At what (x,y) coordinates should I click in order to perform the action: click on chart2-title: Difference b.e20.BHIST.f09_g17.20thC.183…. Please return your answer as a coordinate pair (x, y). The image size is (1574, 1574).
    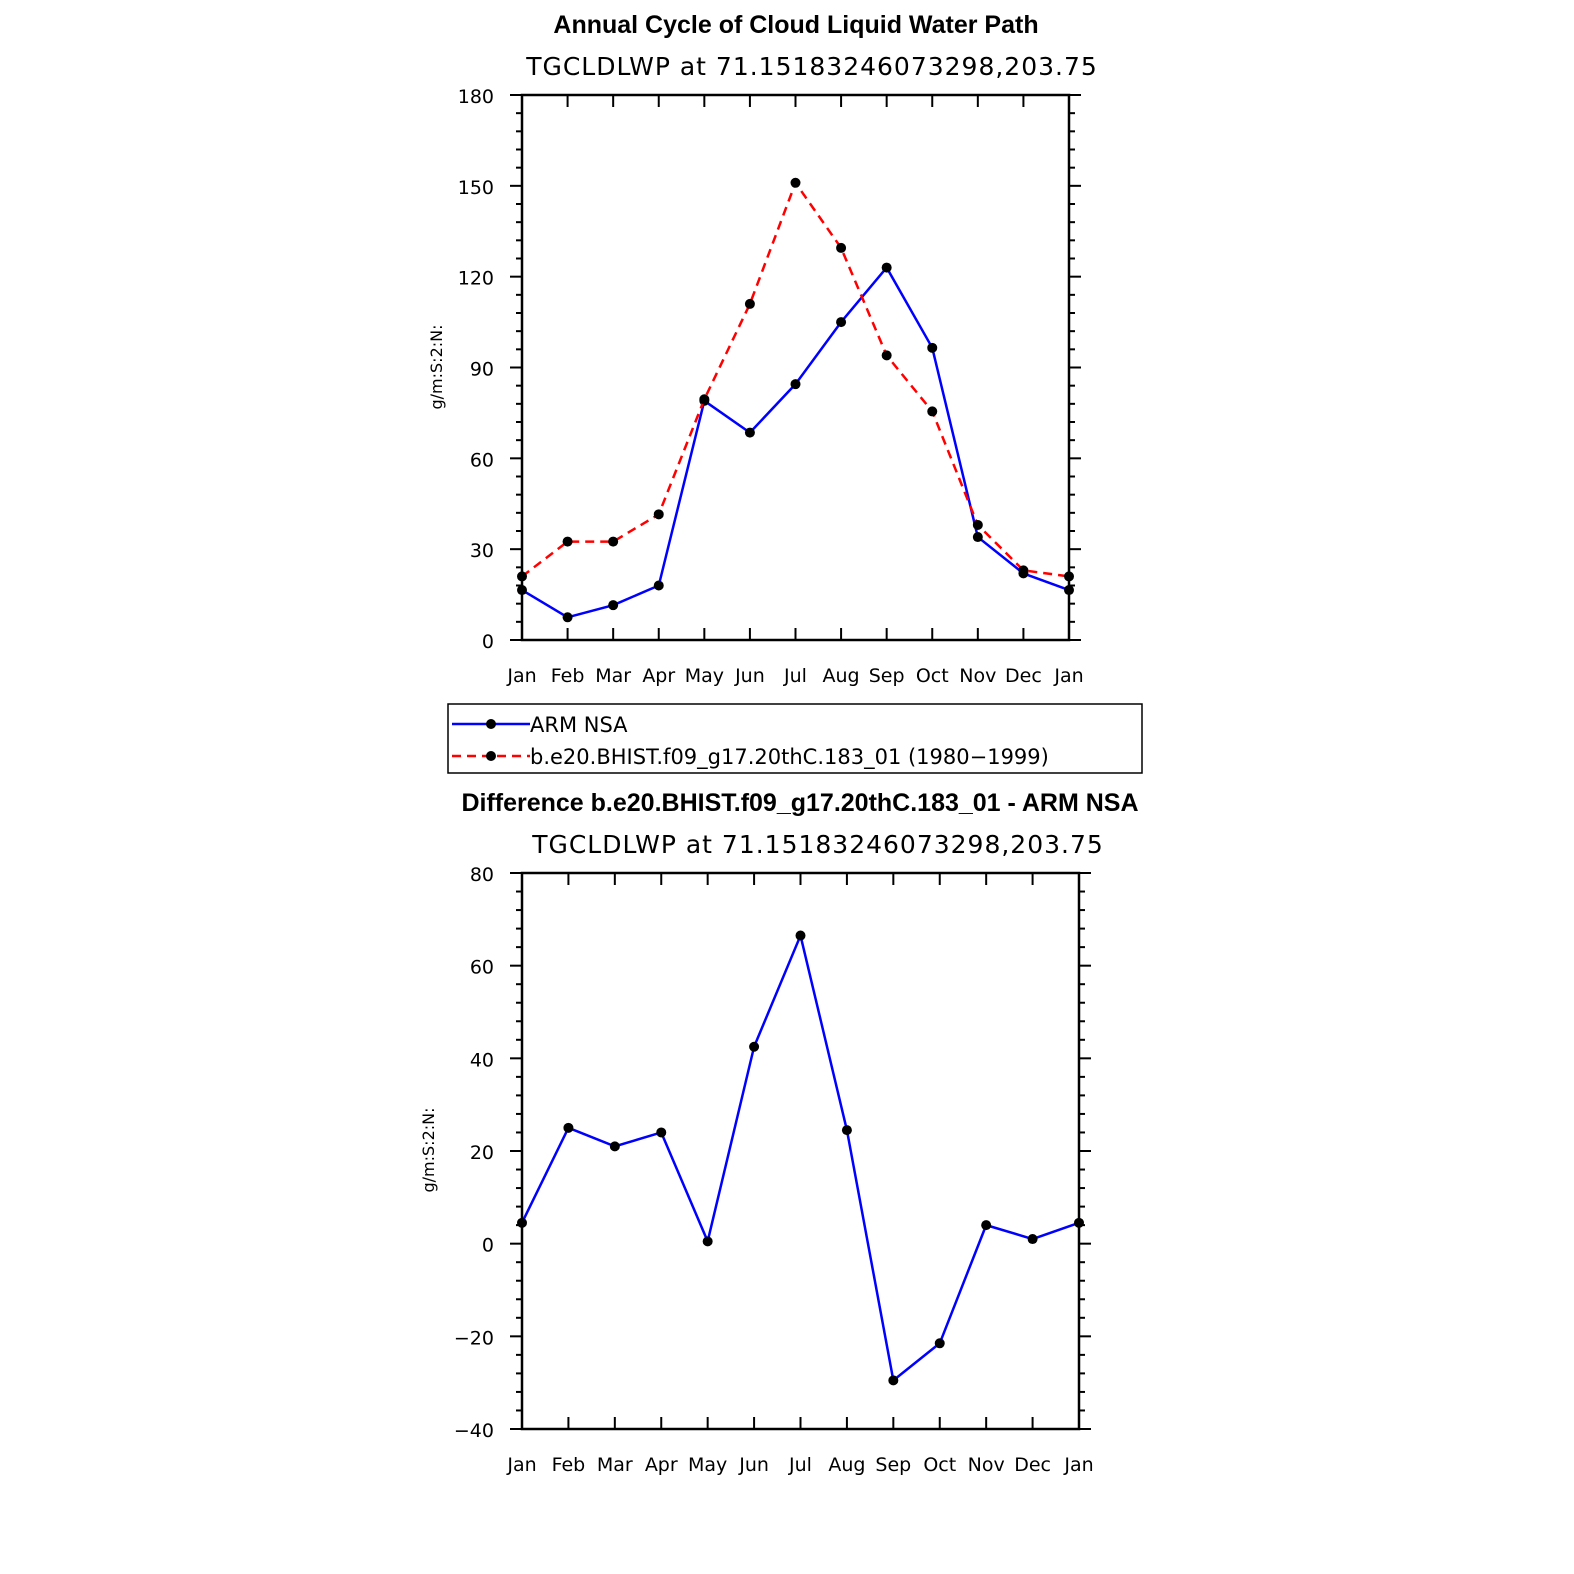
    Looking at the image, I should click on (799, 803).